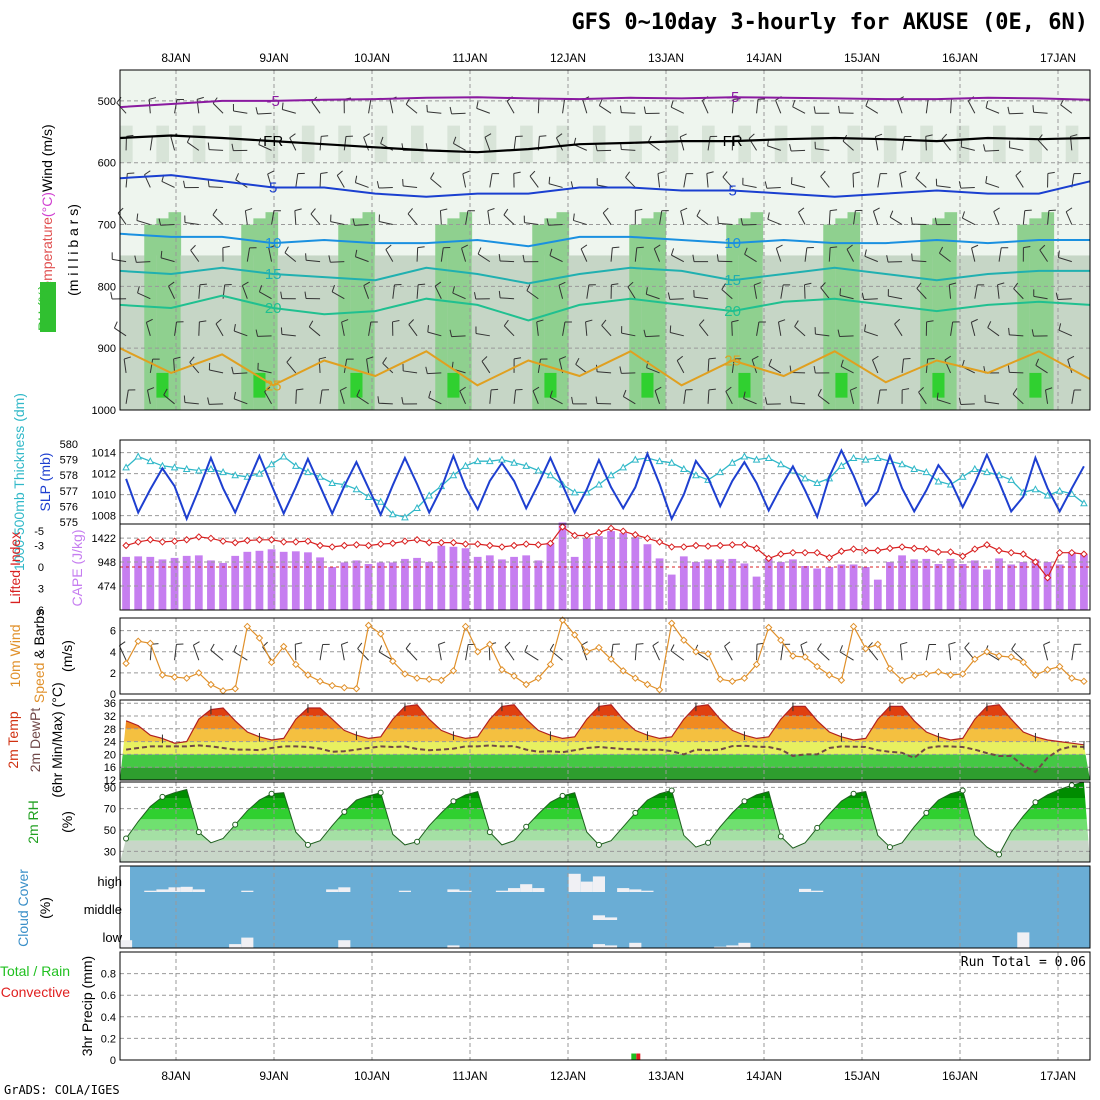 Image resolution: width=1100 pixels, height=1100 pixels. I want to click on tick-rh: 70, so click(110, 810).